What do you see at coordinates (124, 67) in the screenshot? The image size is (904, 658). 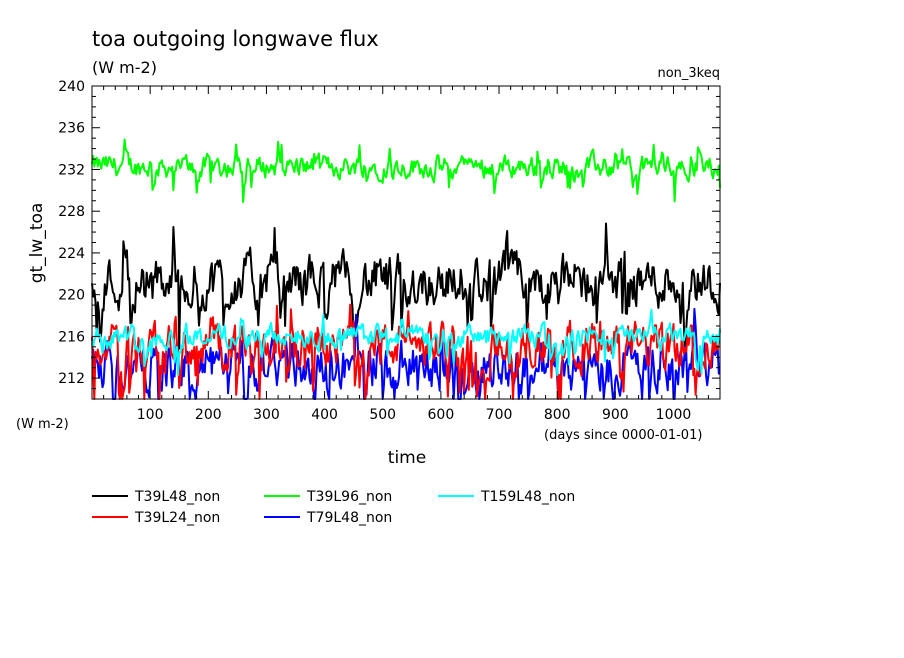 I see `chart-subtitle: (W m-2)` at bounding box center [124, 67].